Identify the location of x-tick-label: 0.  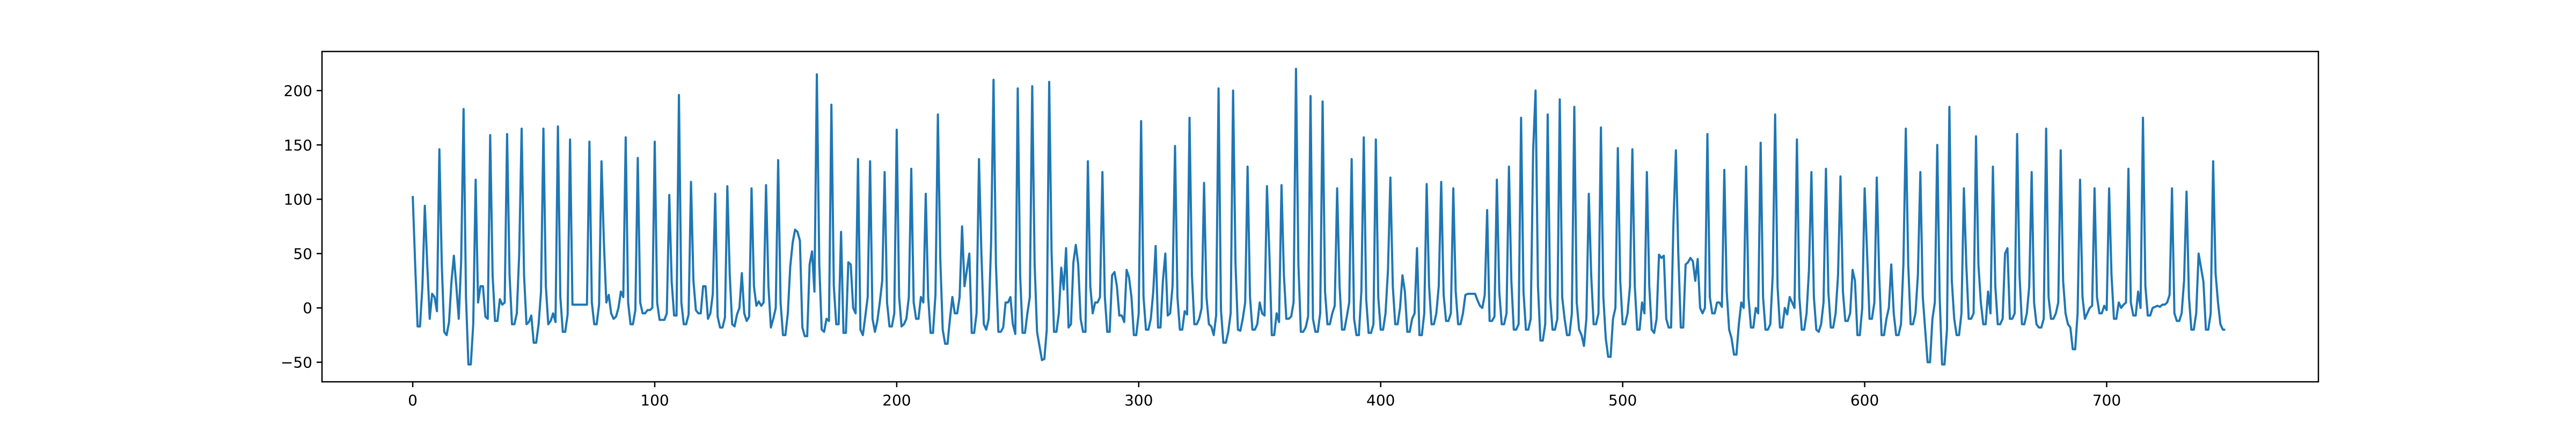
(413, 400).